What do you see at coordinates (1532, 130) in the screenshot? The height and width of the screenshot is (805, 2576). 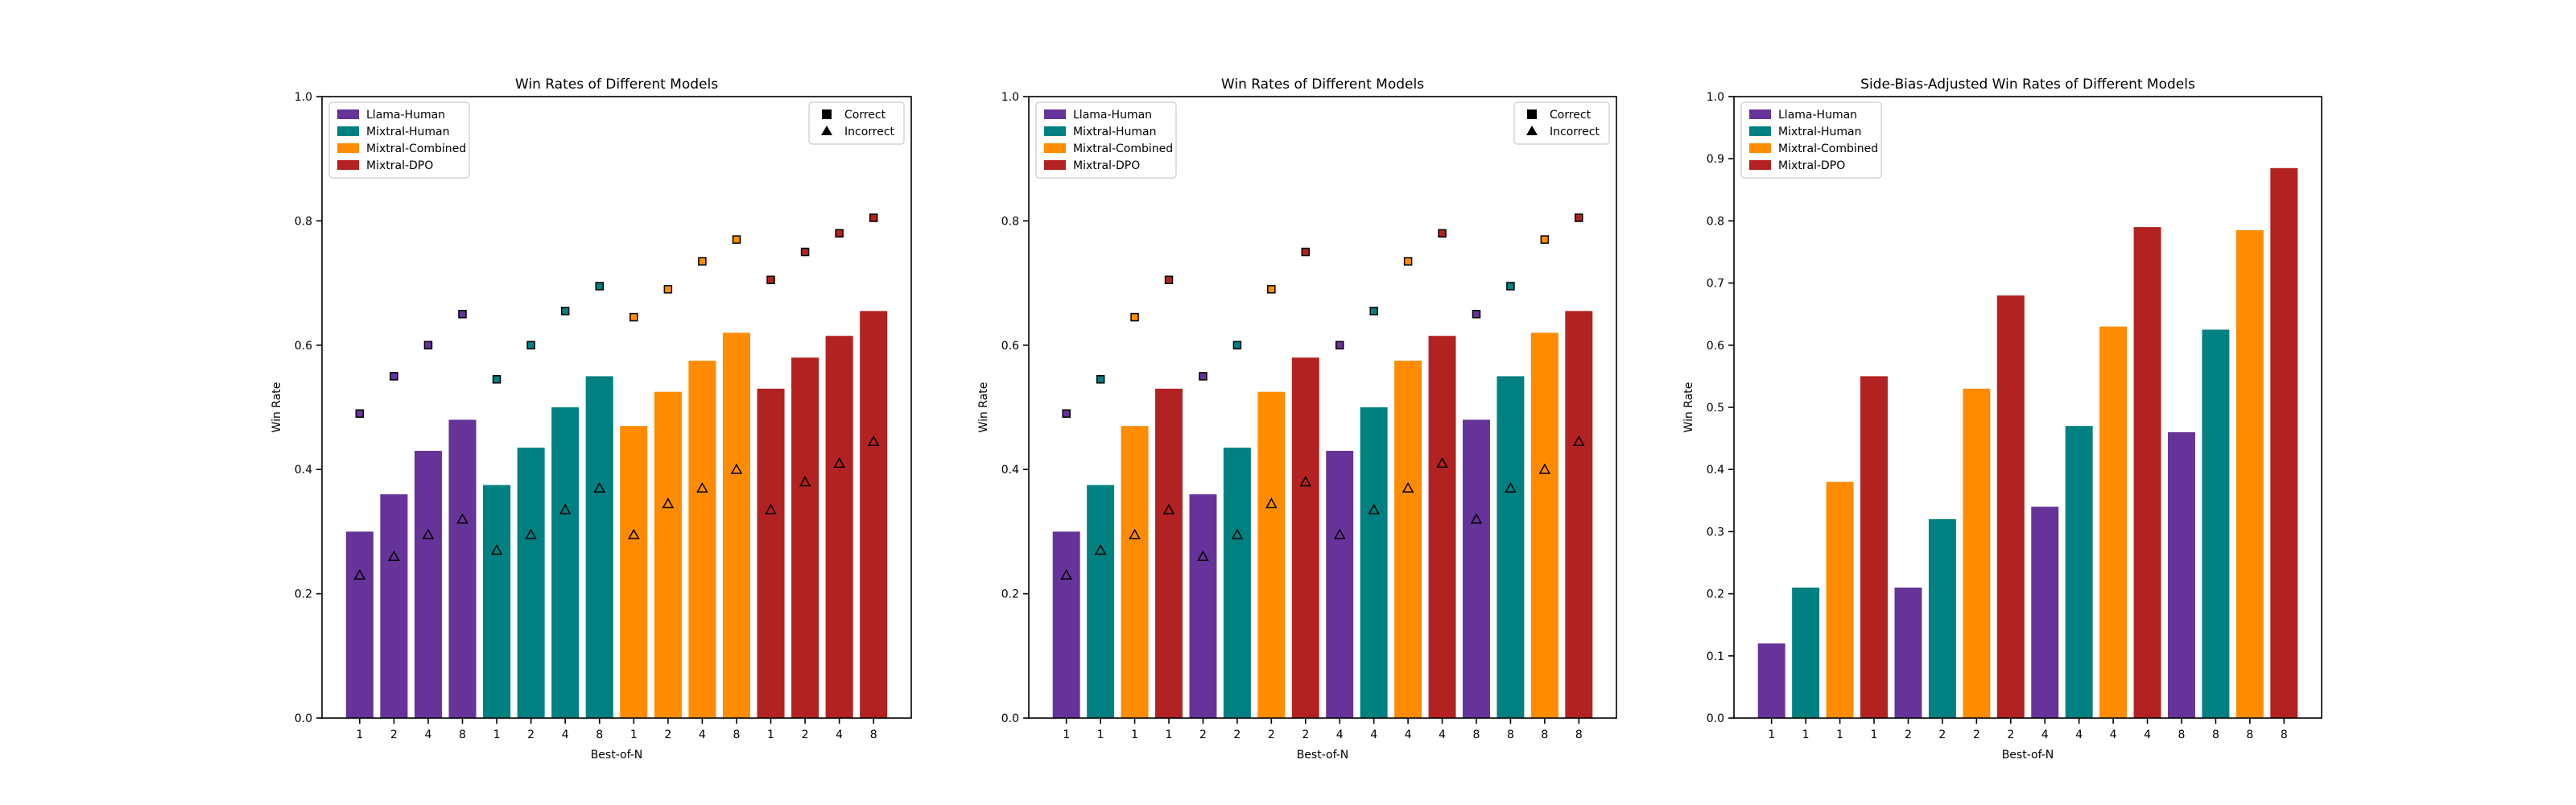 I see `triangle-marker-icon` at bounding box center [1532, 130].